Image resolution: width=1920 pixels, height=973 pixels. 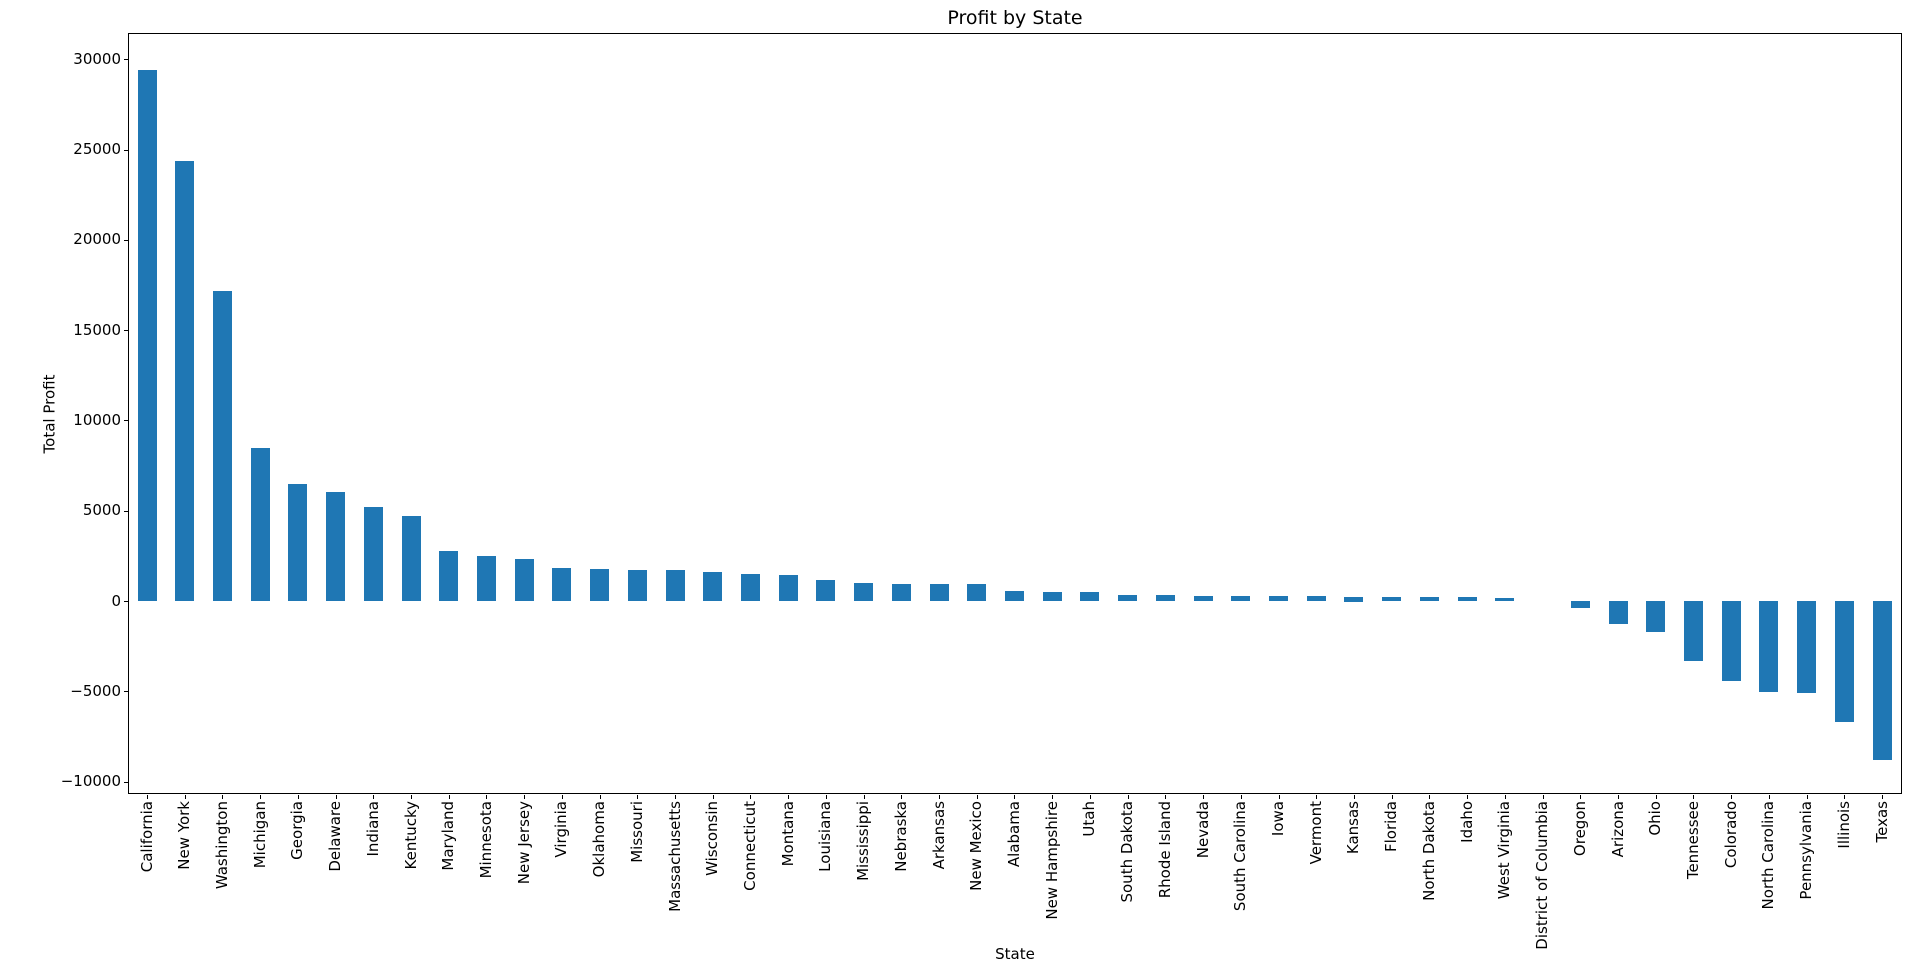 I want to click on x-tick-label-oklahoma: Oklahoma, so click(x=599, y=839).